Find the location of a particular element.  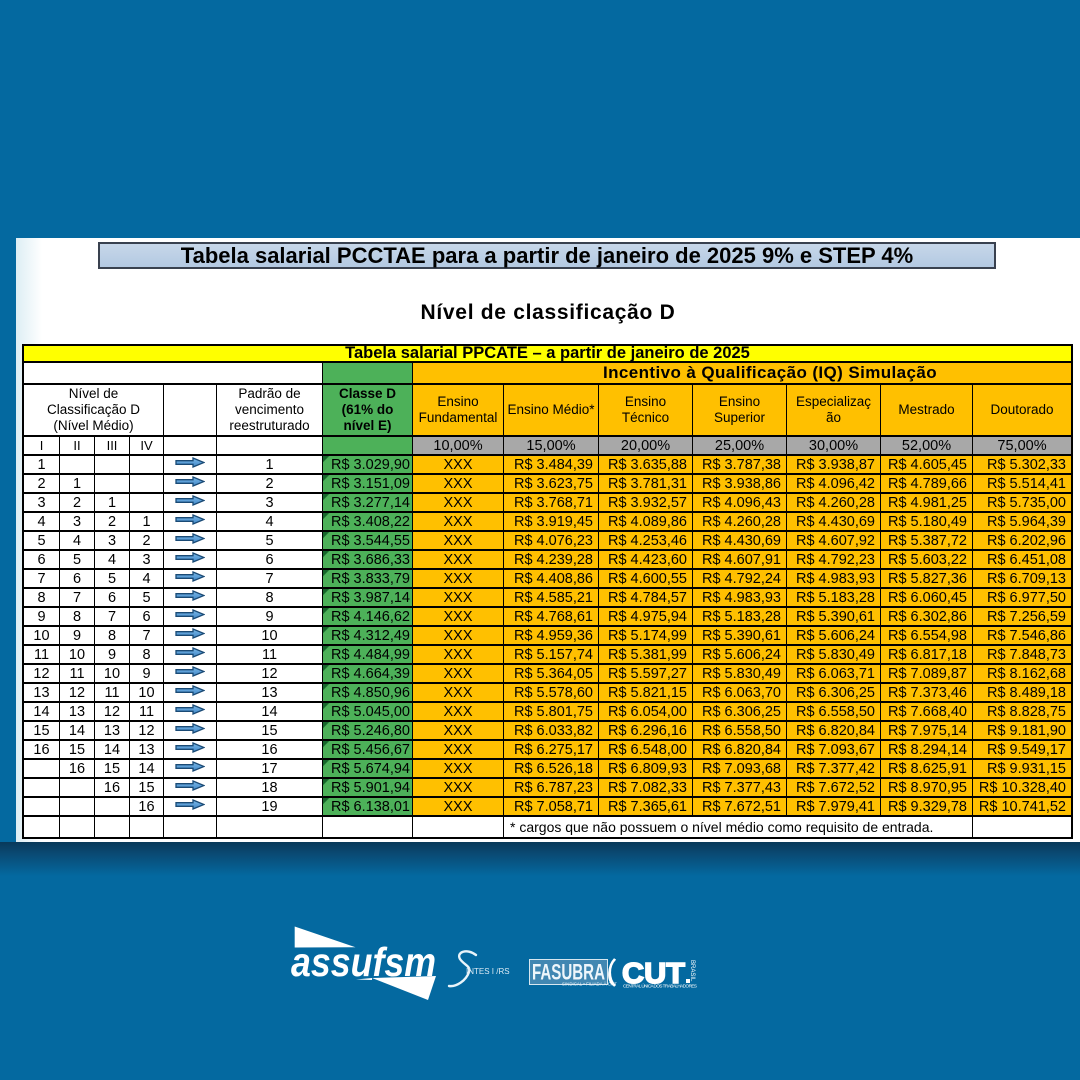

svg-text: assufsm is located at coordinates (363, 962).